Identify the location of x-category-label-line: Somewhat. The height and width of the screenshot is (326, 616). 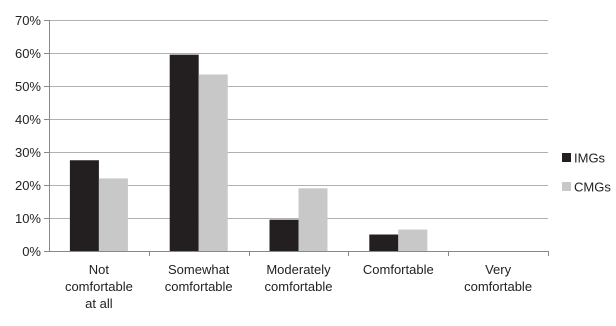
(199, 269).